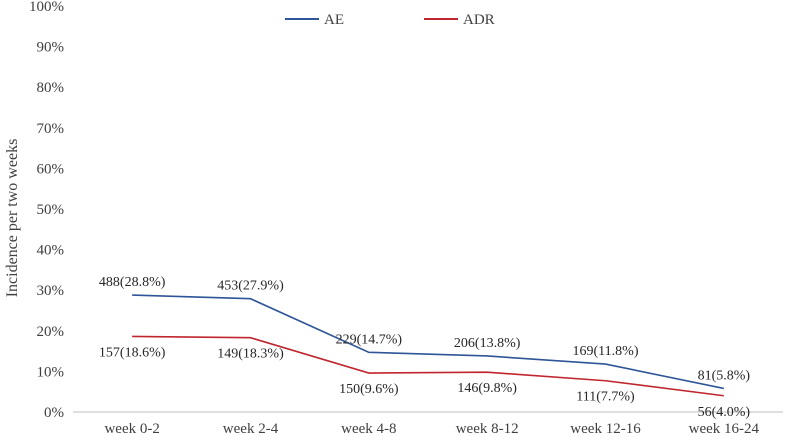  What do you see at coordinates (369, 389) in the screenshot?
I see `data-label-adr: 150(9.6%)` at bounding box center [369, 389].